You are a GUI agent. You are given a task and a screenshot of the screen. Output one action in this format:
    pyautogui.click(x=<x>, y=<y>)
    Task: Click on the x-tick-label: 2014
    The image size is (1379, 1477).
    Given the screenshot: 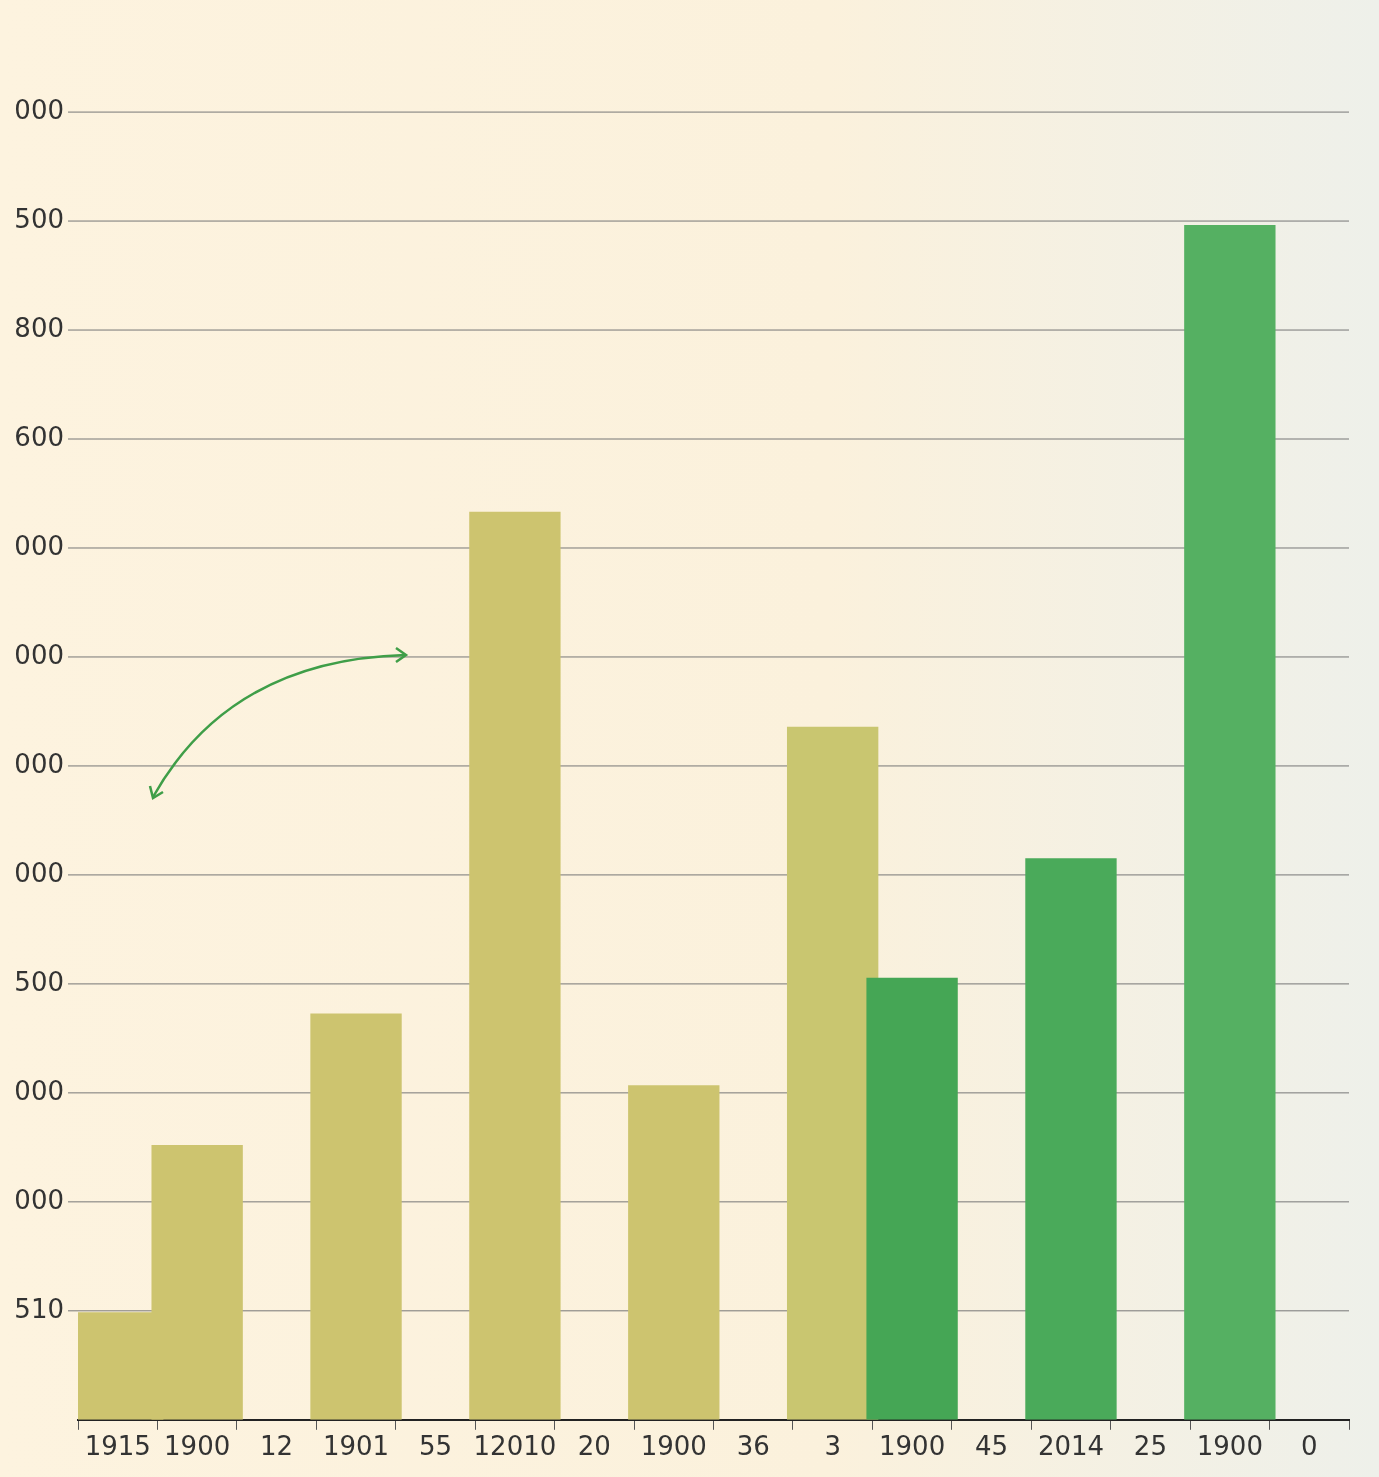 What is the action you would take?
    pyautogui.click(x=1071, y=1446)
    